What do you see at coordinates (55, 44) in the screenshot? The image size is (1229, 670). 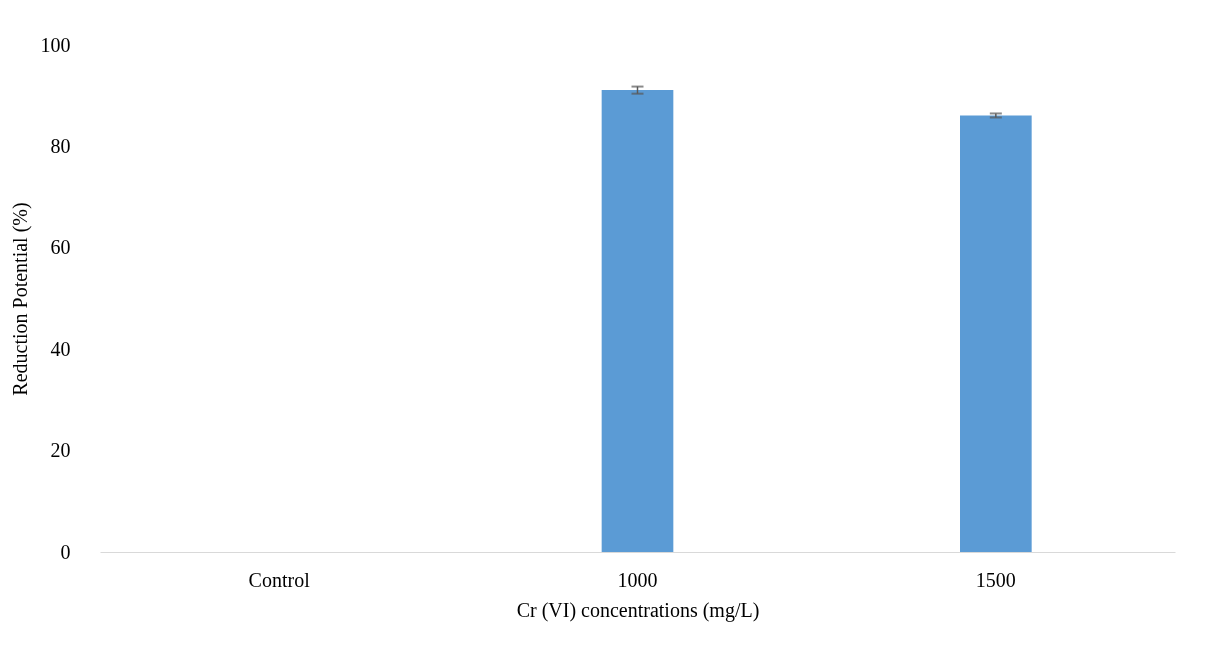 I see `y-tick-label: 100` at bounding box center [55, 44].